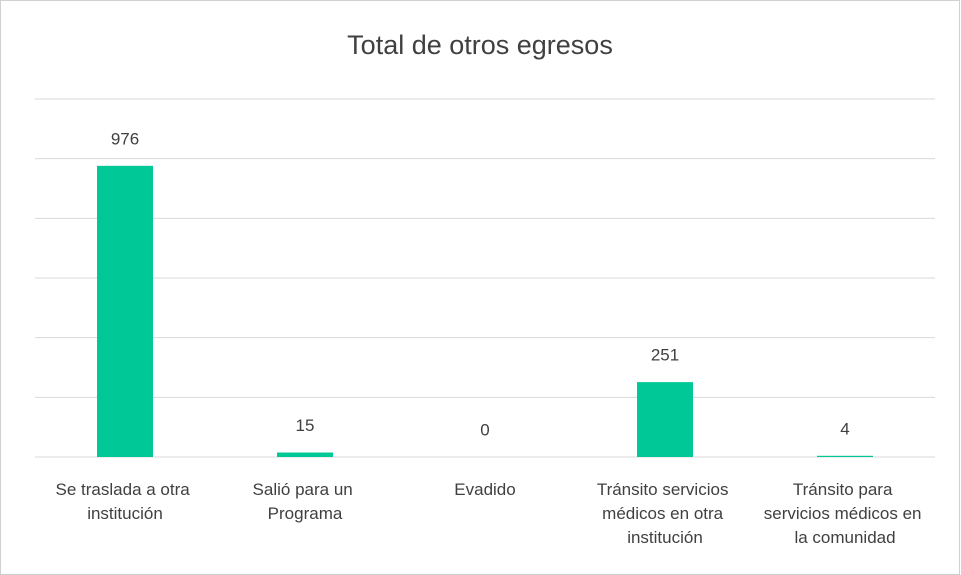  What do you see at coordinates (844, 428) in the screenshot?
I see `data-label: 4` at bounding box center [844, 428].